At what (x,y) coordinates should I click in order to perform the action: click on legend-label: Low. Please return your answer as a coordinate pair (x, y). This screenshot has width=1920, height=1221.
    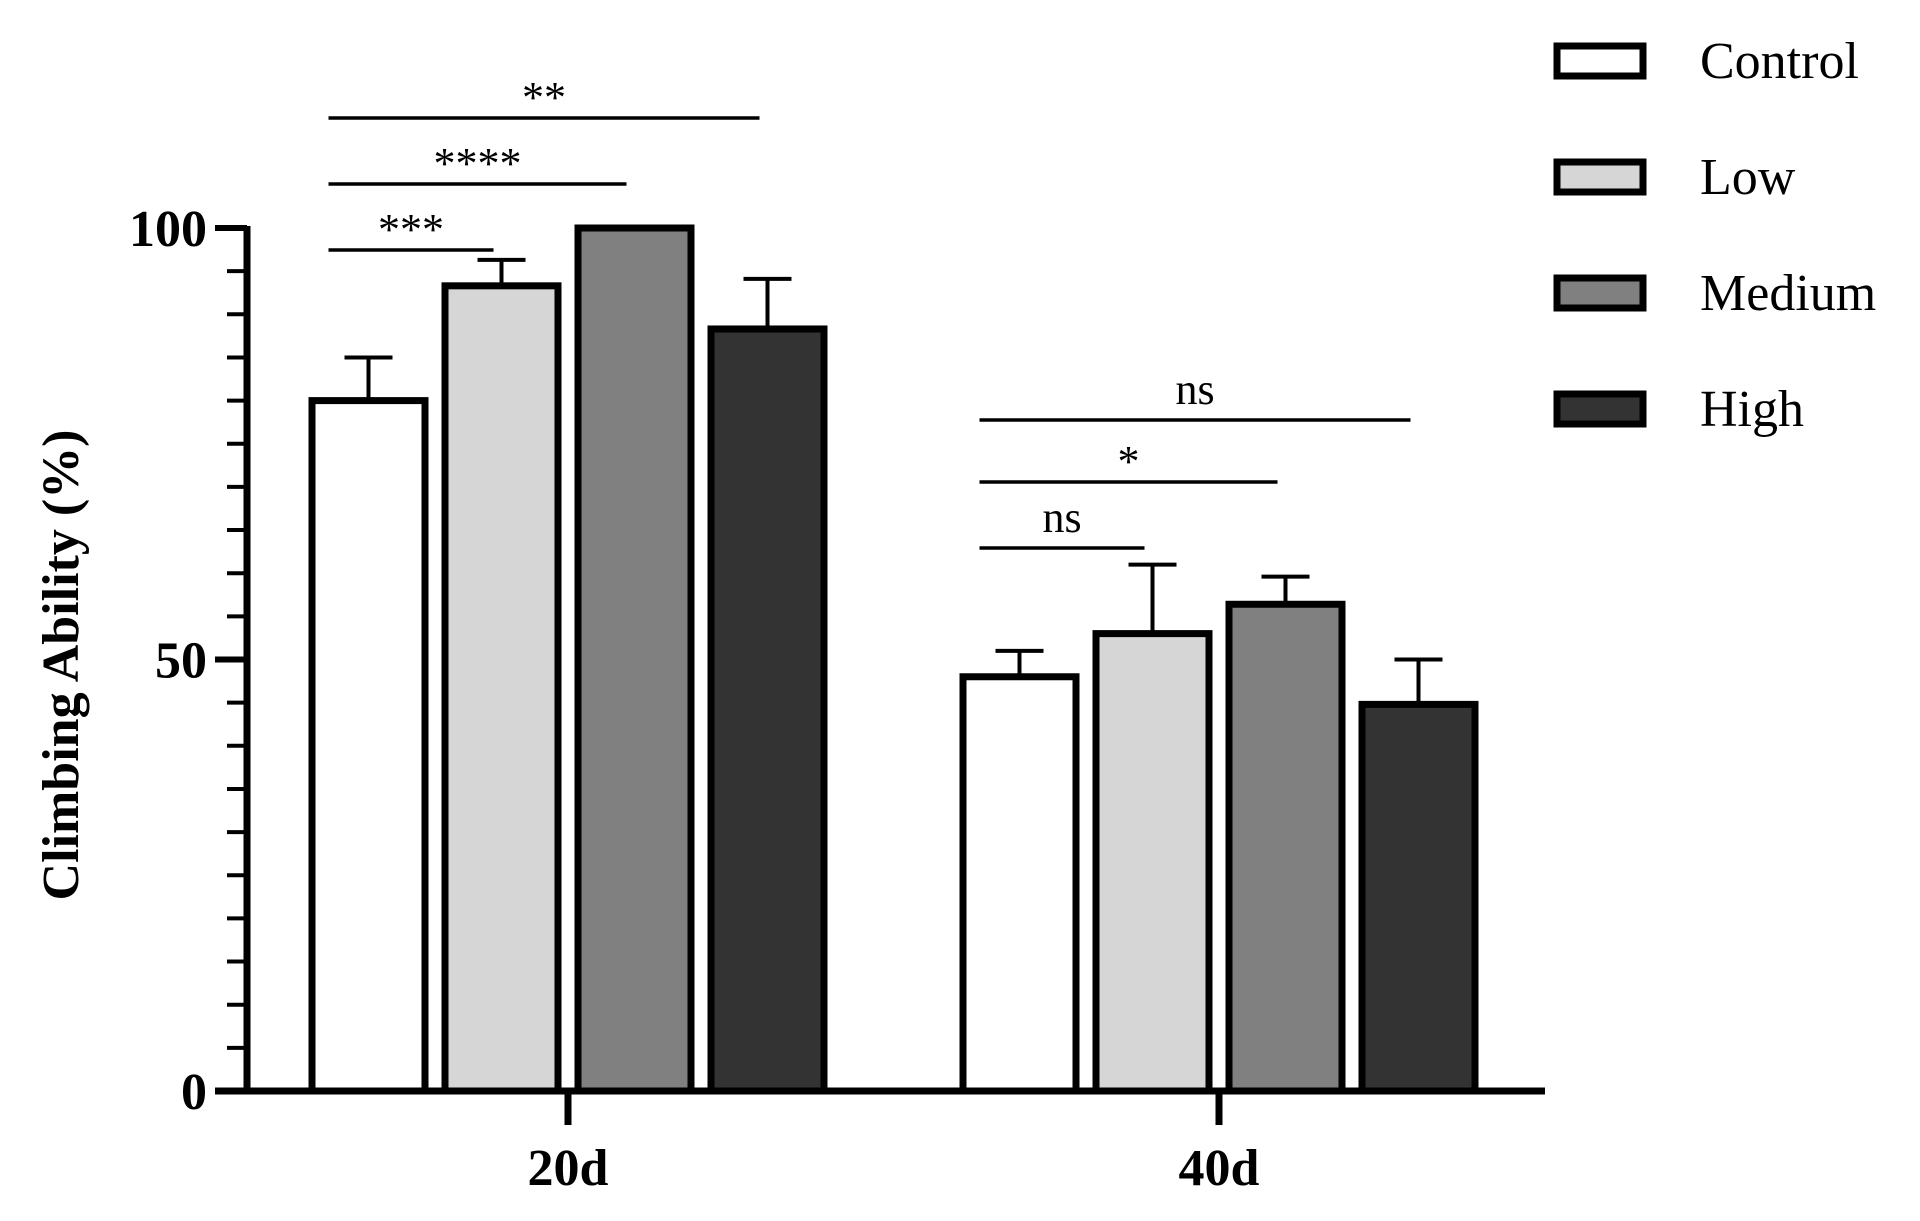
    Looking at the image, I should click on (1748, 177).